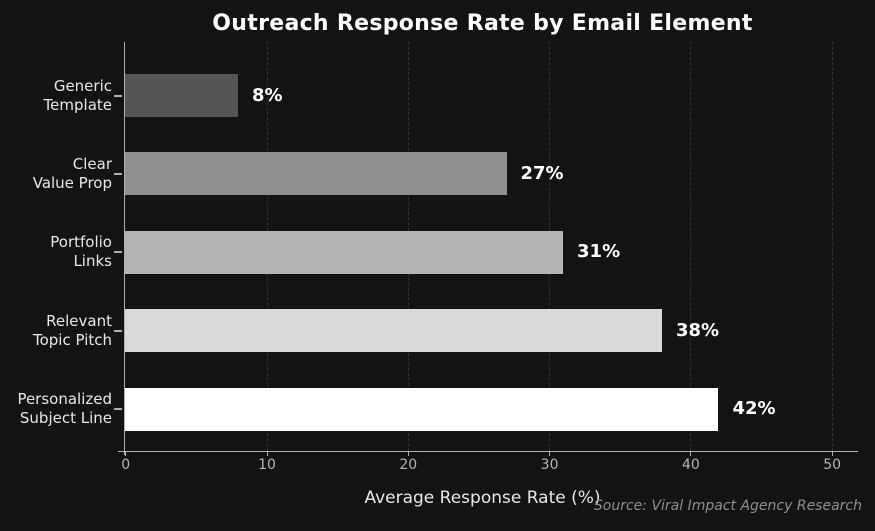 Image resolution: width=875 pixels, height=531 pixels. Describe the element at coordinates (754, 409) in the screenshot. I see `value-label: 42%` at that location.